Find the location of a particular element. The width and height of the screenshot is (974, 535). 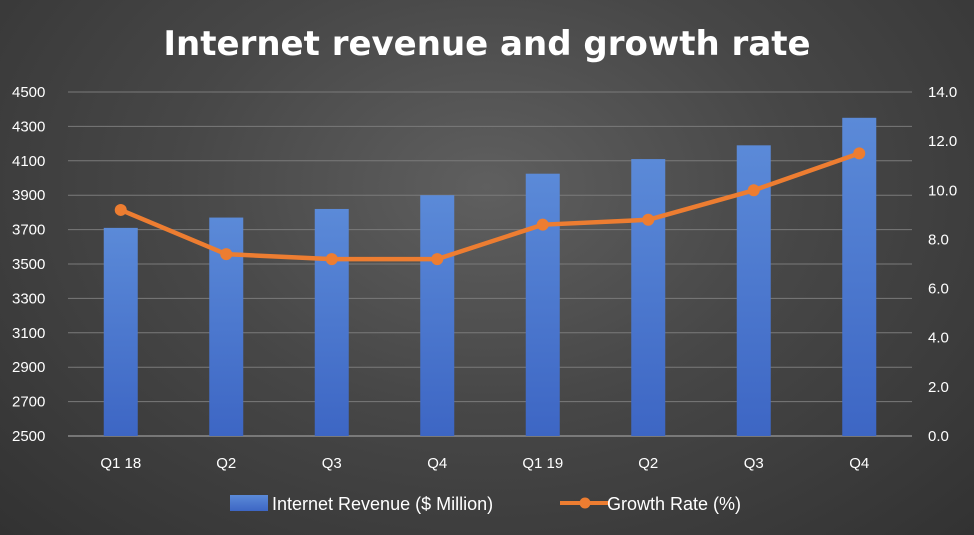

y-left-tick-label: 4100 is located at coordinates (28, 161).